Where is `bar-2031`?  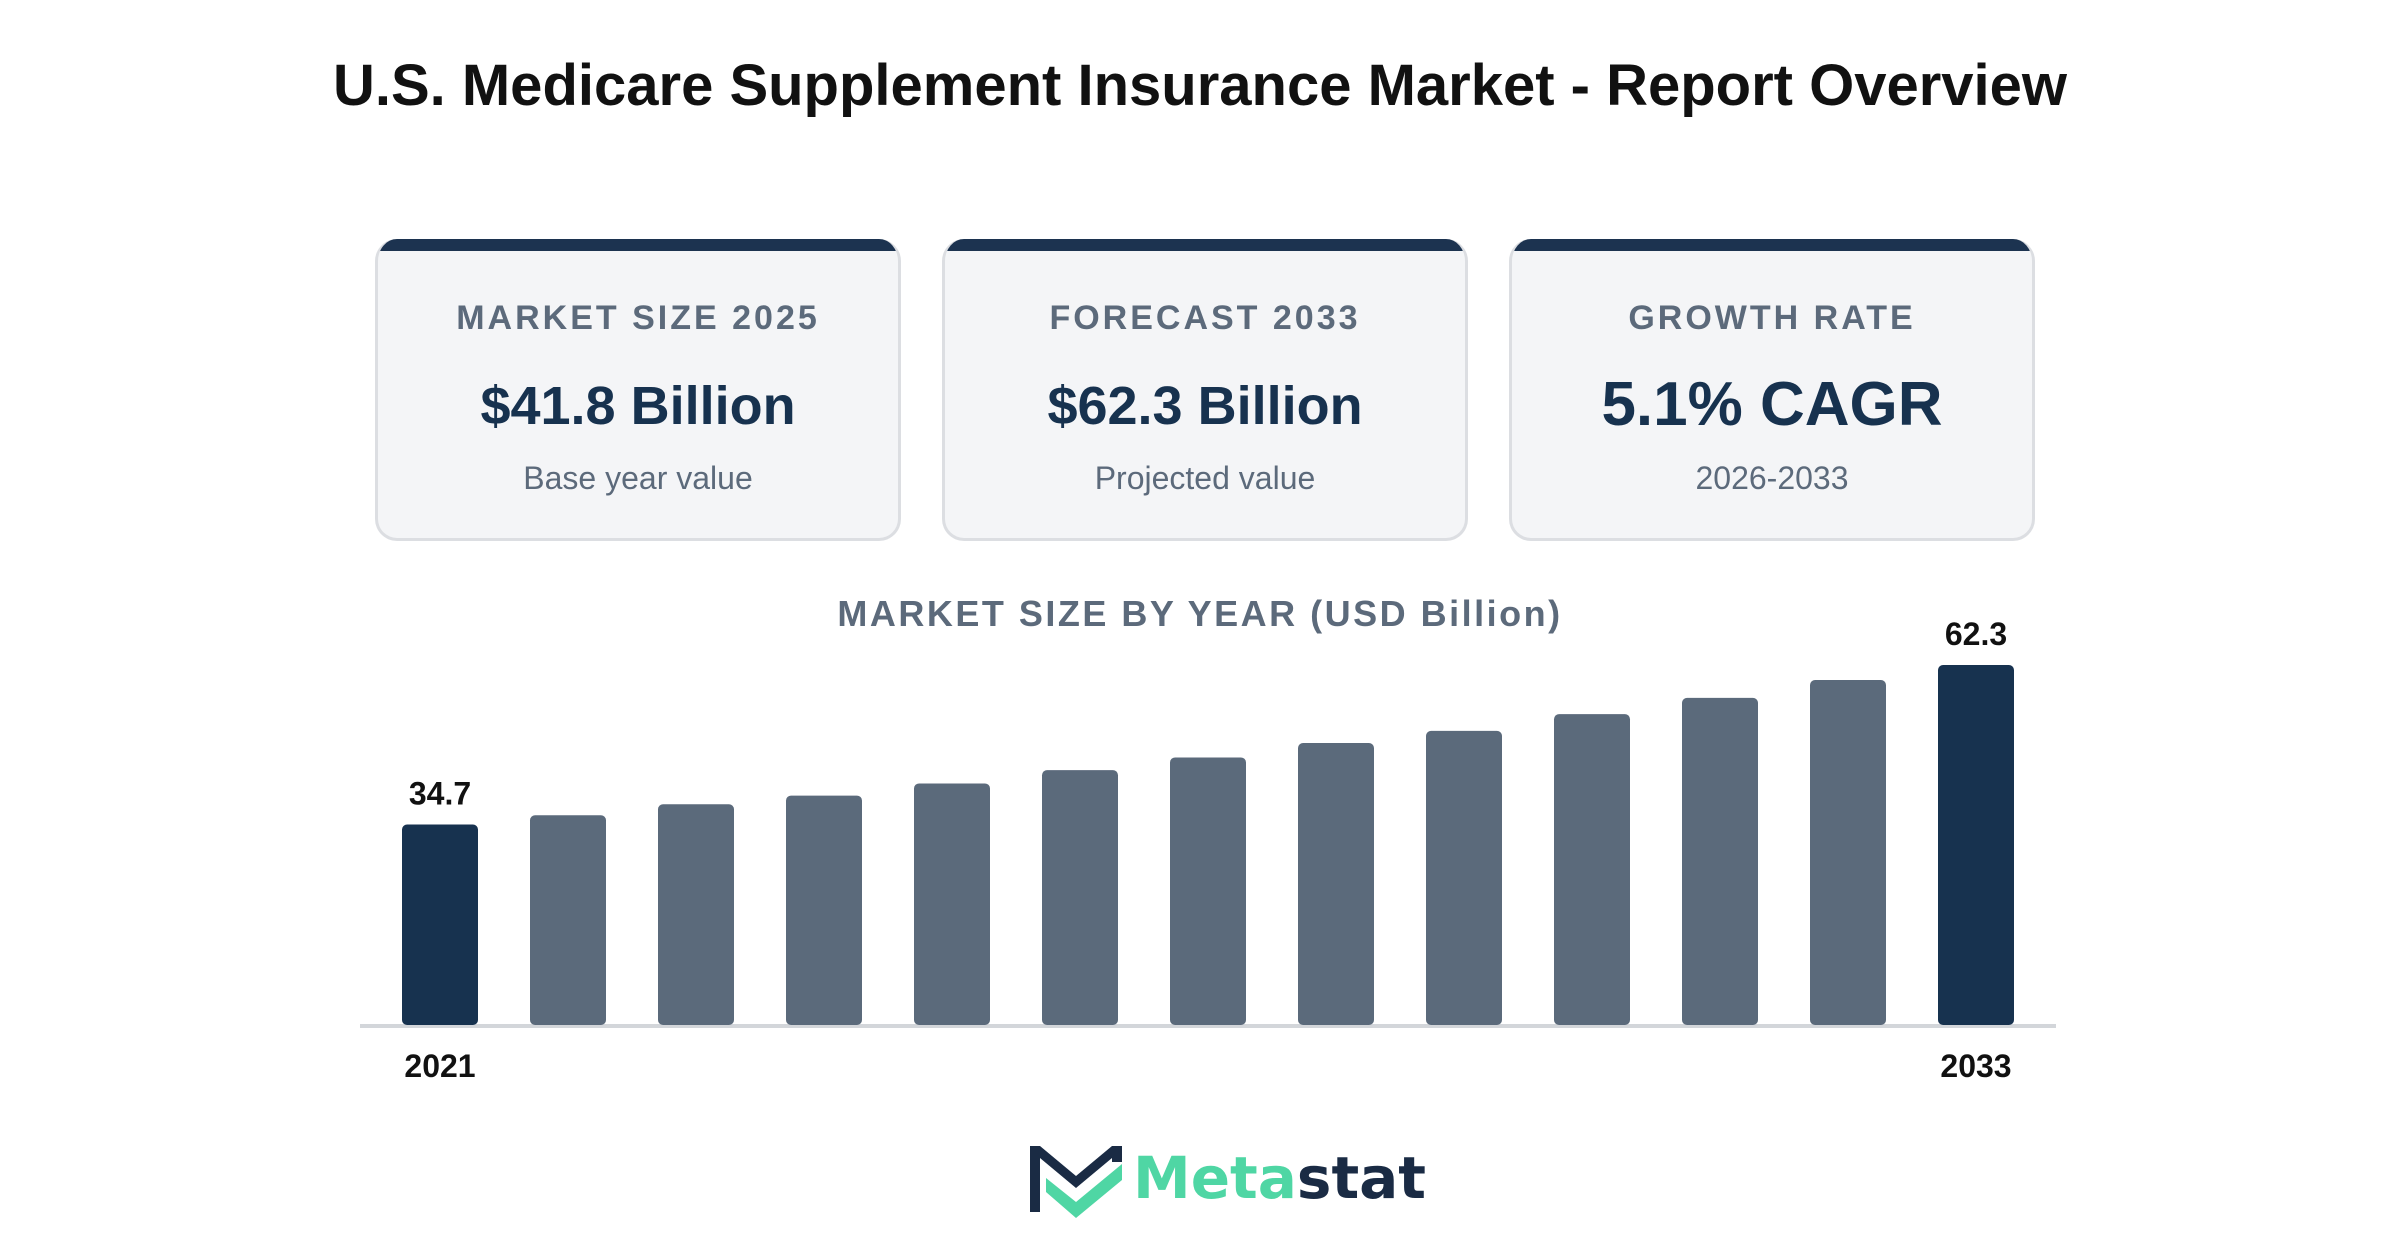 bar-2031 is located at coordinates (1720, 861).